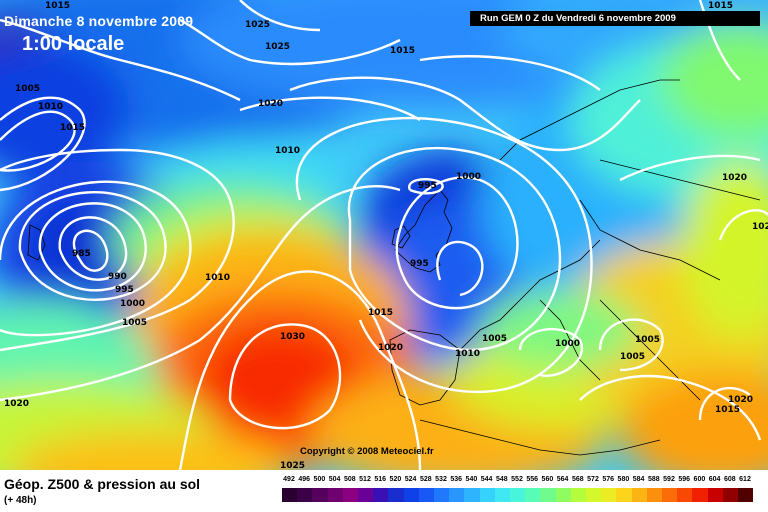 This screenshot has width=768, height=512. Describe the element at coordinates (714, 479) in the screenshot. I see `legend-label: 604` at that location.